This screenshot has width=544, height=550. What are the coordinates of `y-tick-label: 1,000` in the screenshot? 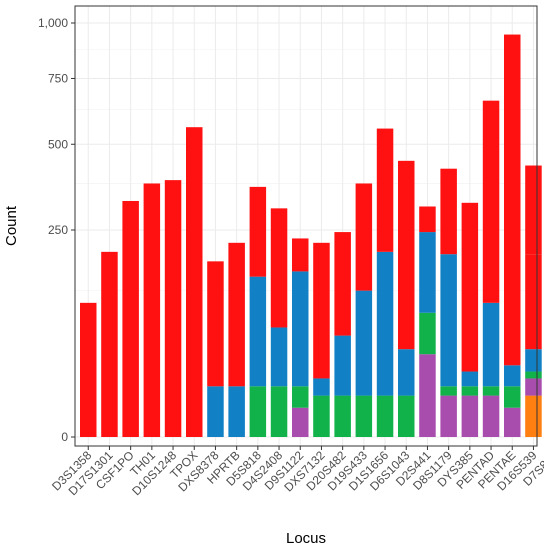 It's located at (53, 23).